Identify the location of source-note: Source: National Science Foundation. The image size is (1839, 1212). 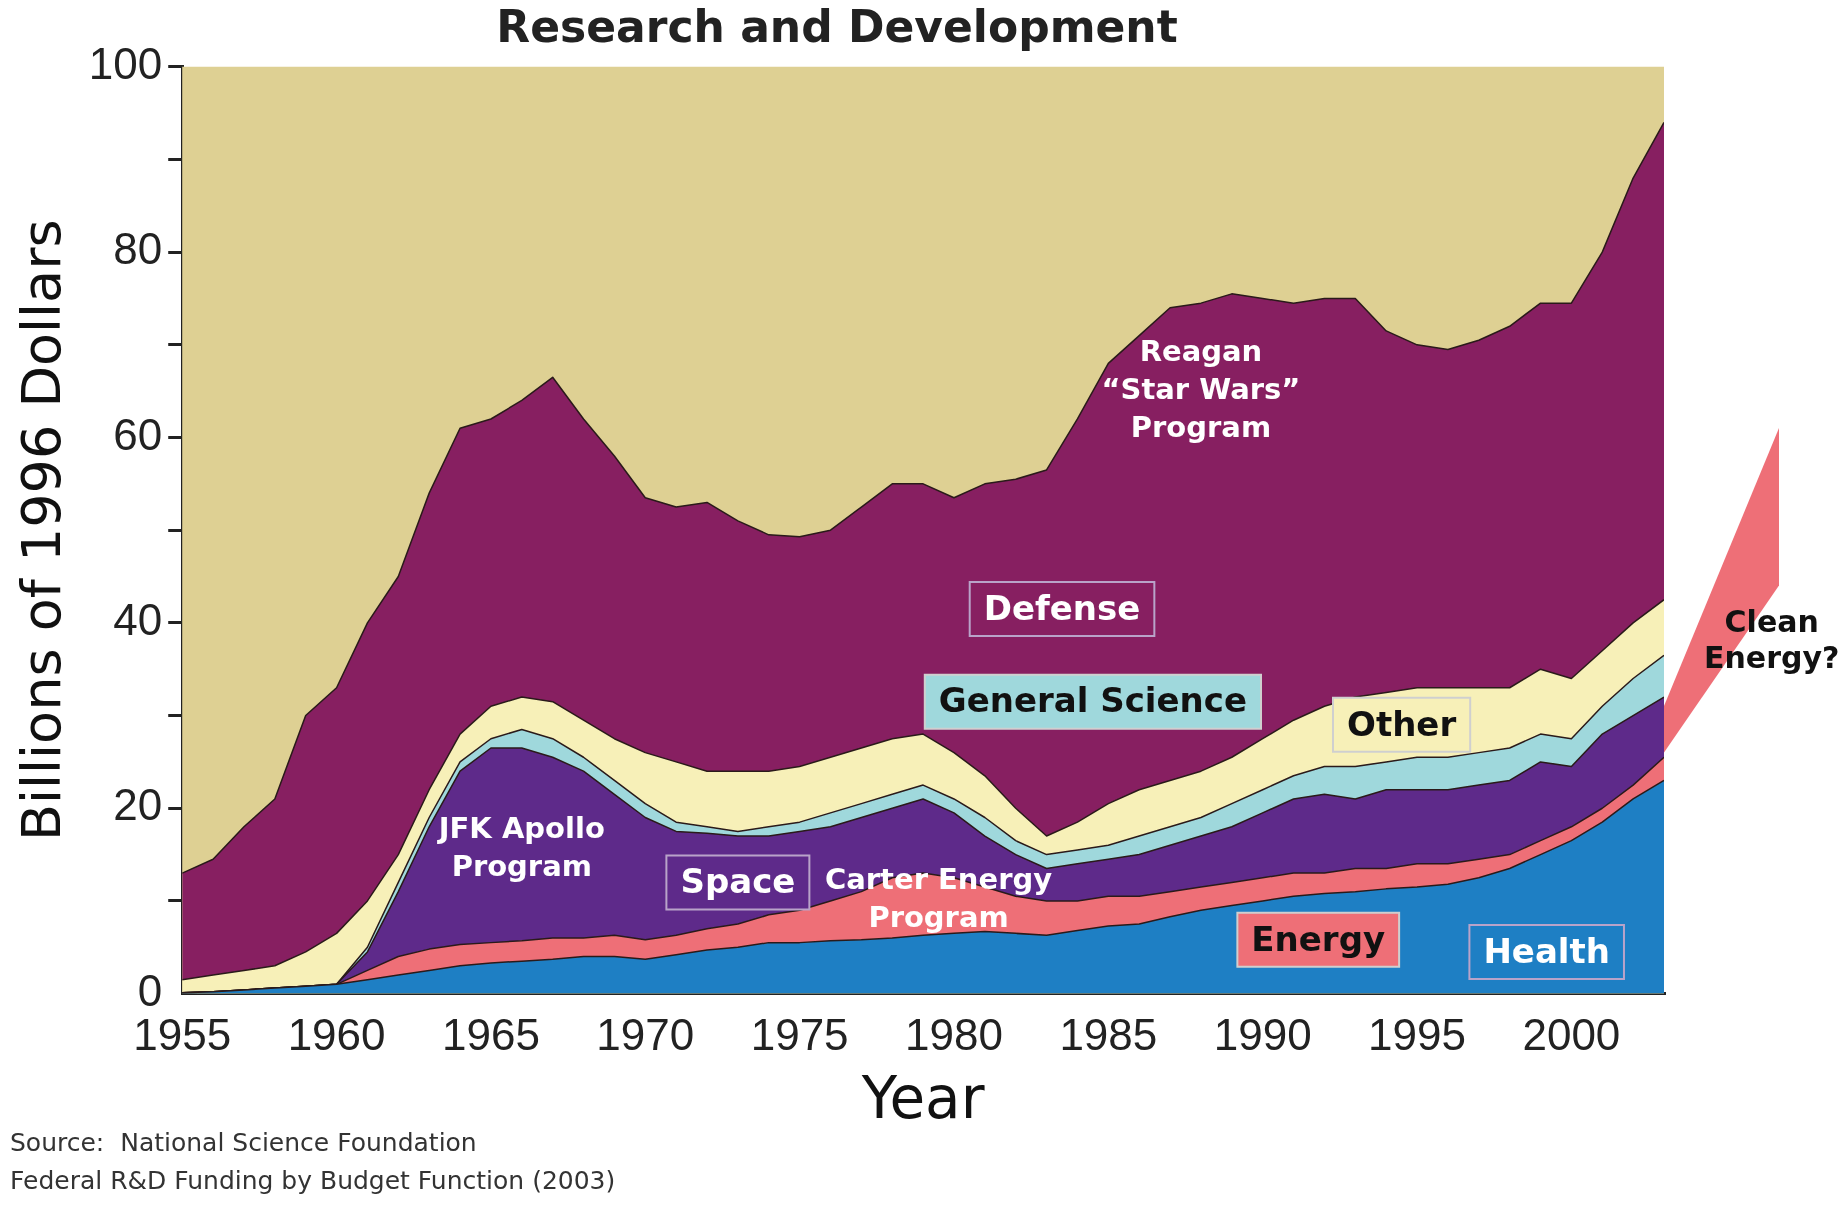
(243, 1142).